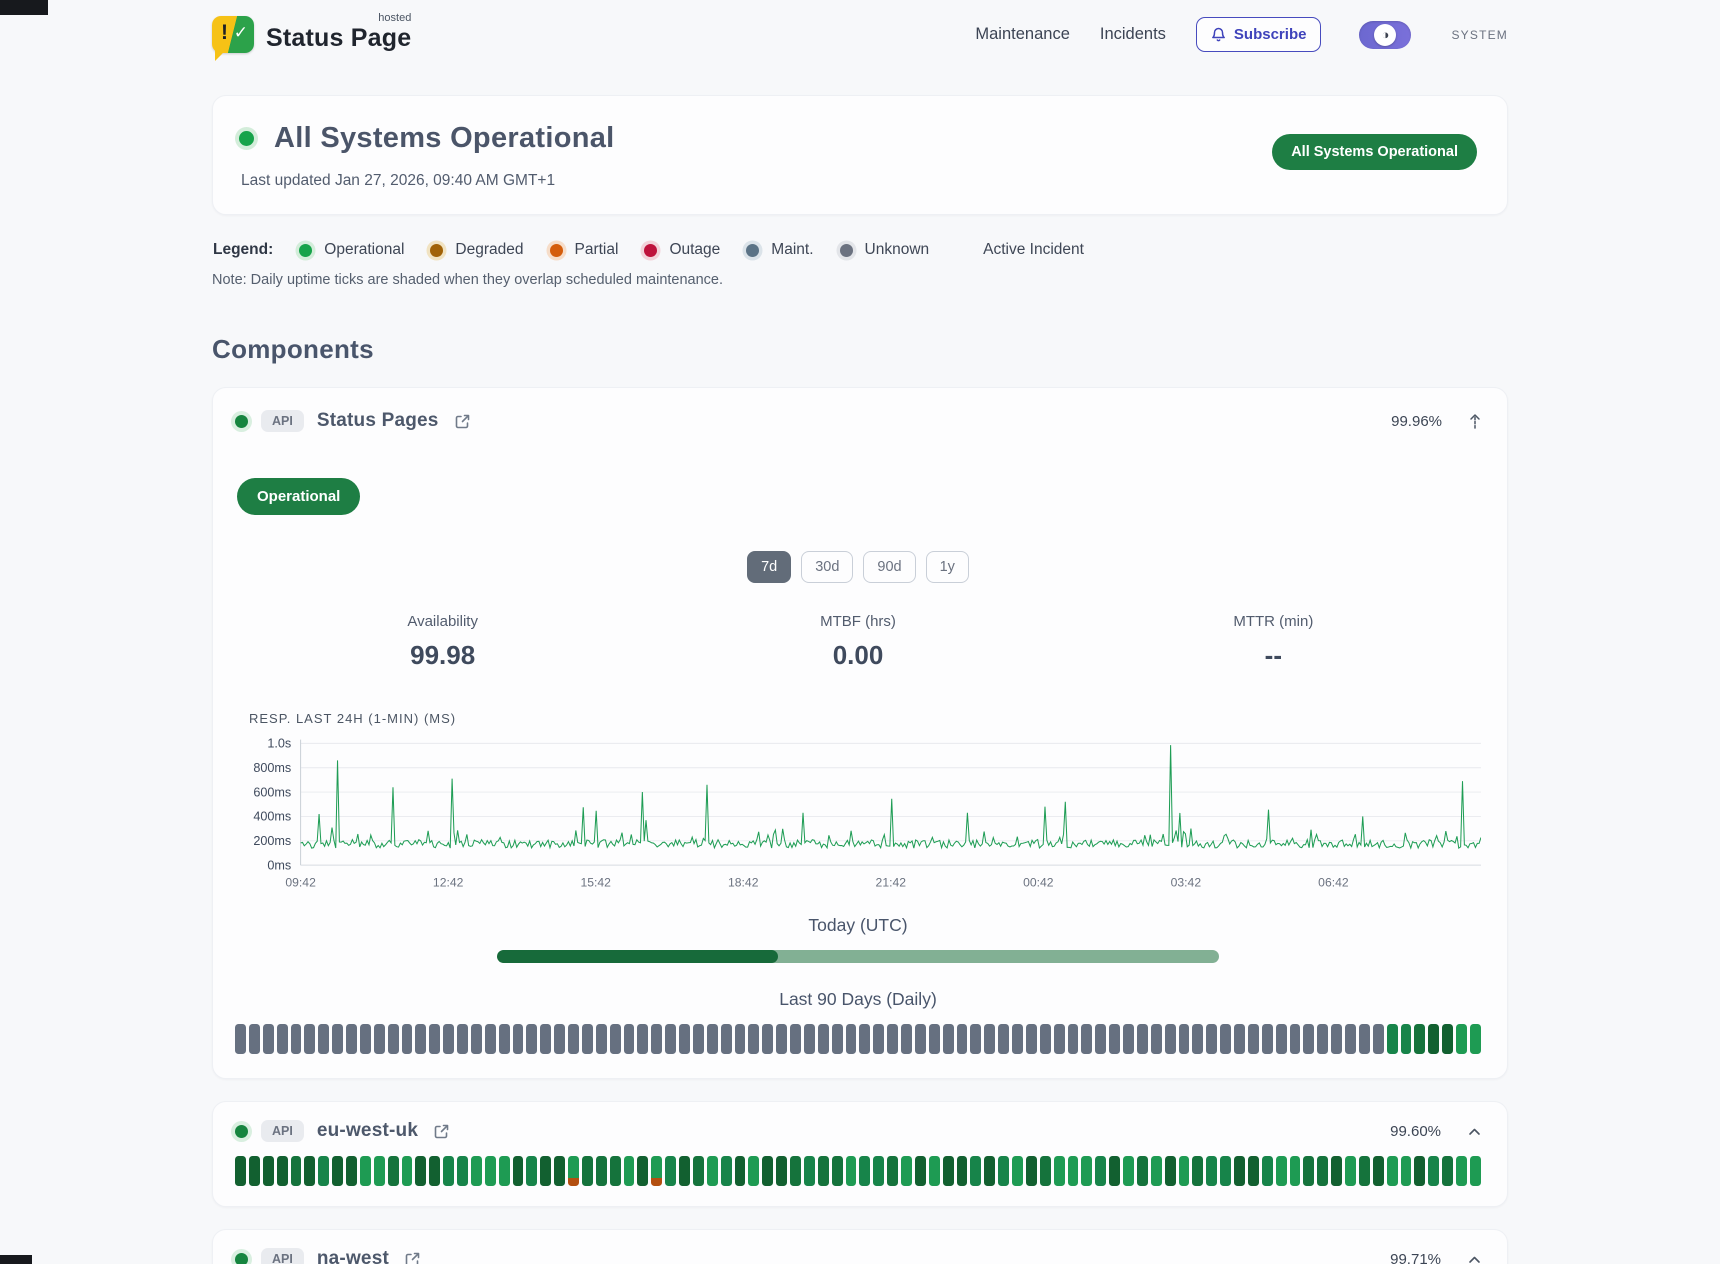 The image size is (1720, 1264). Describe the element at coordinates (1385, 34) in the screenshot. I see `theme-toggle: ◑` at that location.